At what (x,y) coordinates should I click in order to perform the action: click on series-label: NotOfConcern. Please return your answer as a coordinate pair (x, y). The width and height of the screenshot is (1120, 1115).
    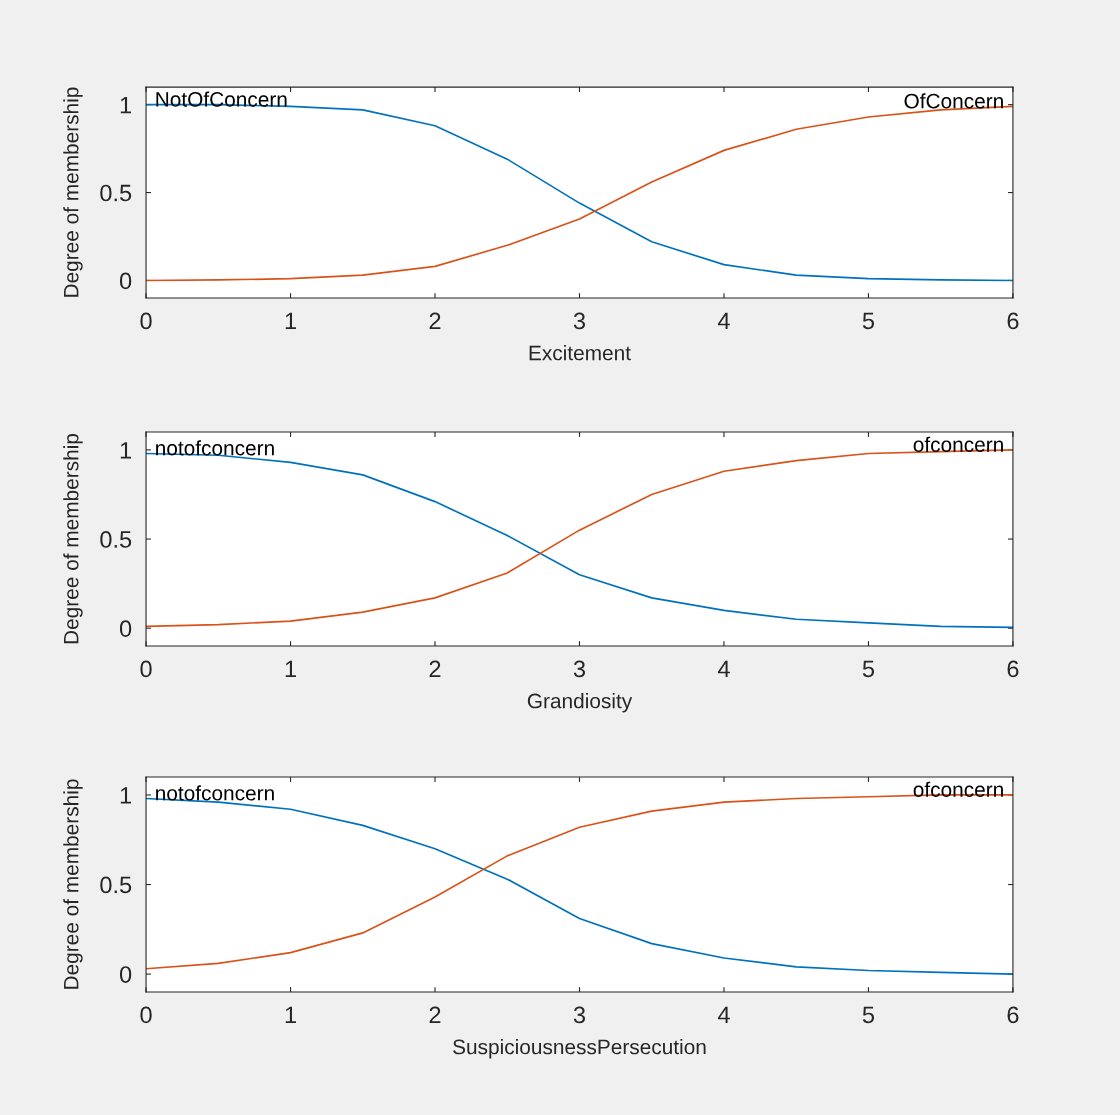
    Looking at the image, I should click on (221, 99).